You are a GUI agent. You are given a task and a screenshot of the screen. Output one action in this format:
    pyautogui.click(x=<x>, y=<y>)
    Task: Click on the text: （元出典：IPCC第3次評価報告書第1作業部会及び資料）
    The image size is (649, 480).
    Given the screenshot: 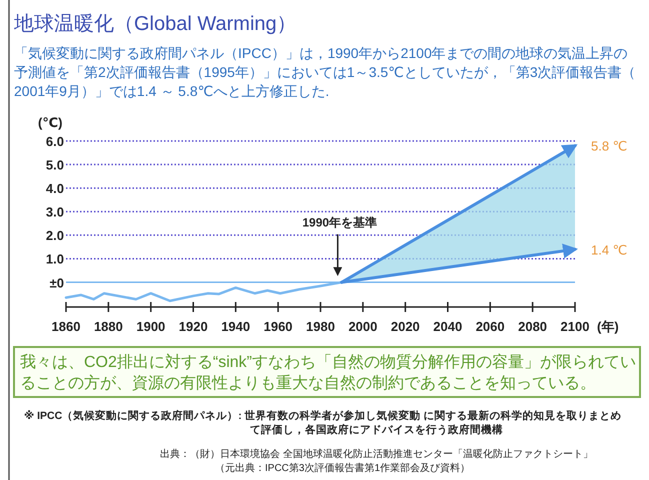 What is the action you would take?
    pyautogui.click(x=342, y=468)
    